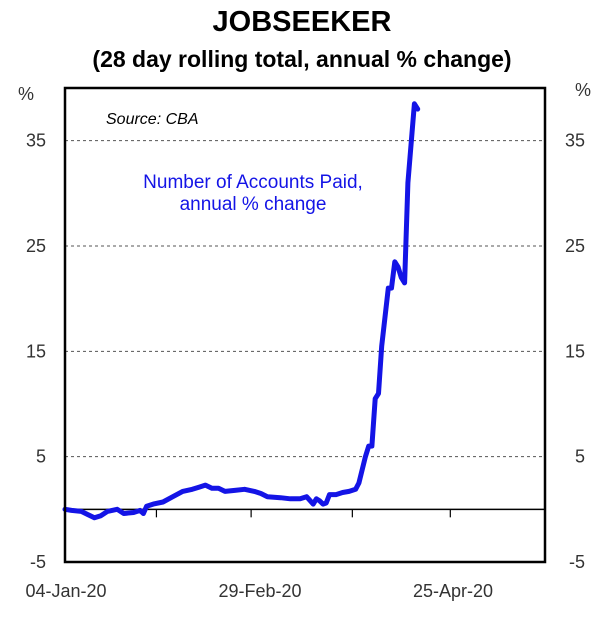  I want to click on annotation-line-2: annual % change, so click(253, 204).